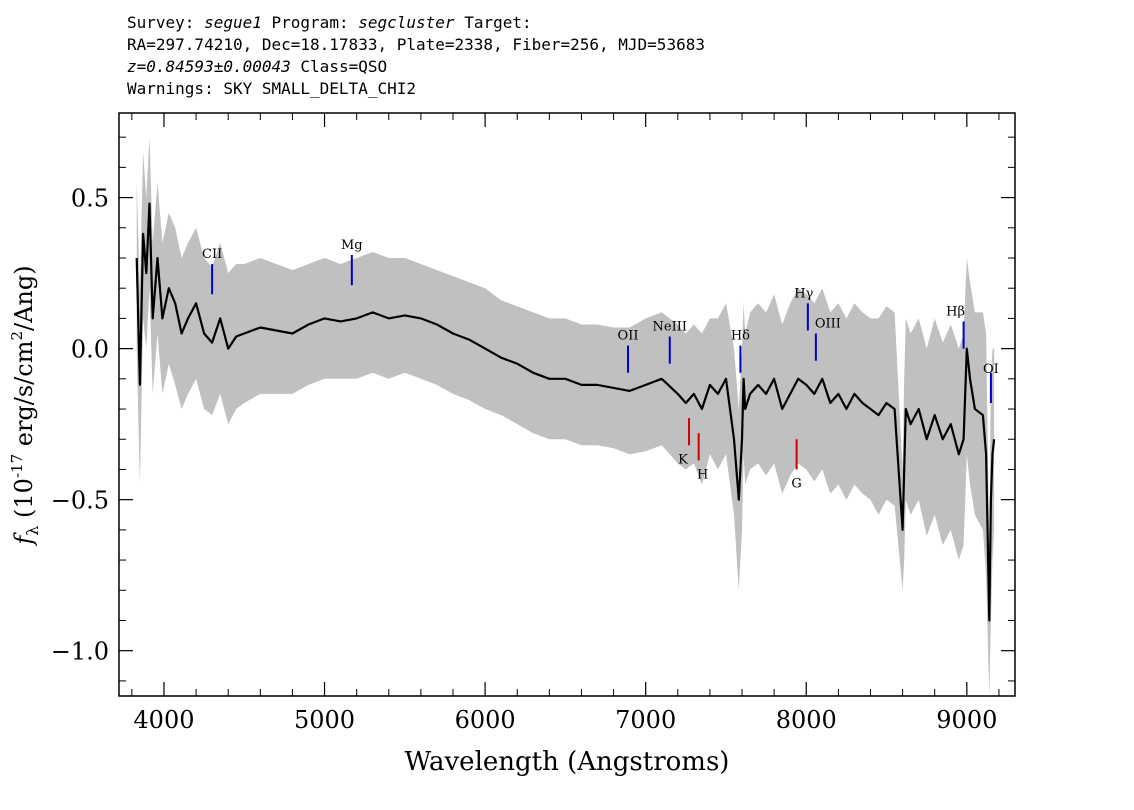 The image size is (1134, 810). Describe the element at coordinates (406, 22) in the screenshot. I see `program-value: segcluster` at that location.